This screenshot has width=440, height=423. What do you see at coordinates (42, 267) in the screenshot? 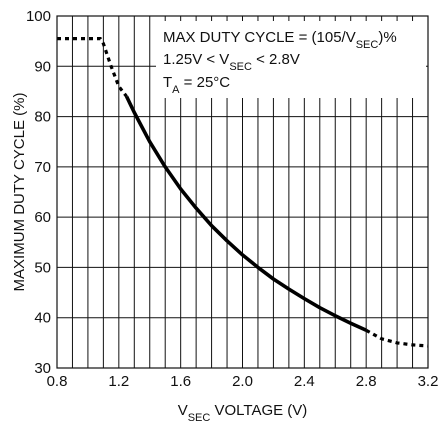
I see `y-tick-label: 50` at bounding box center [42, 267].